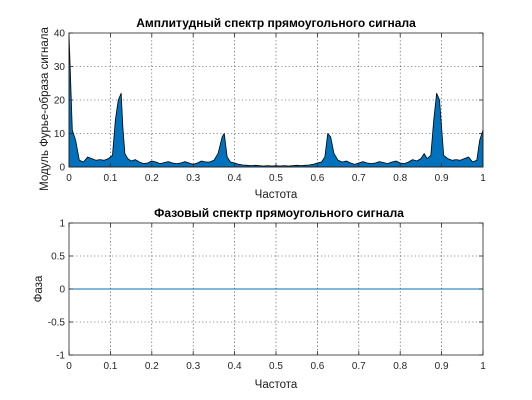  What do you see at coordinates (62, 224) in the screenshot?
I see `y-tick-label: 1` at bounding box center [62, 224].